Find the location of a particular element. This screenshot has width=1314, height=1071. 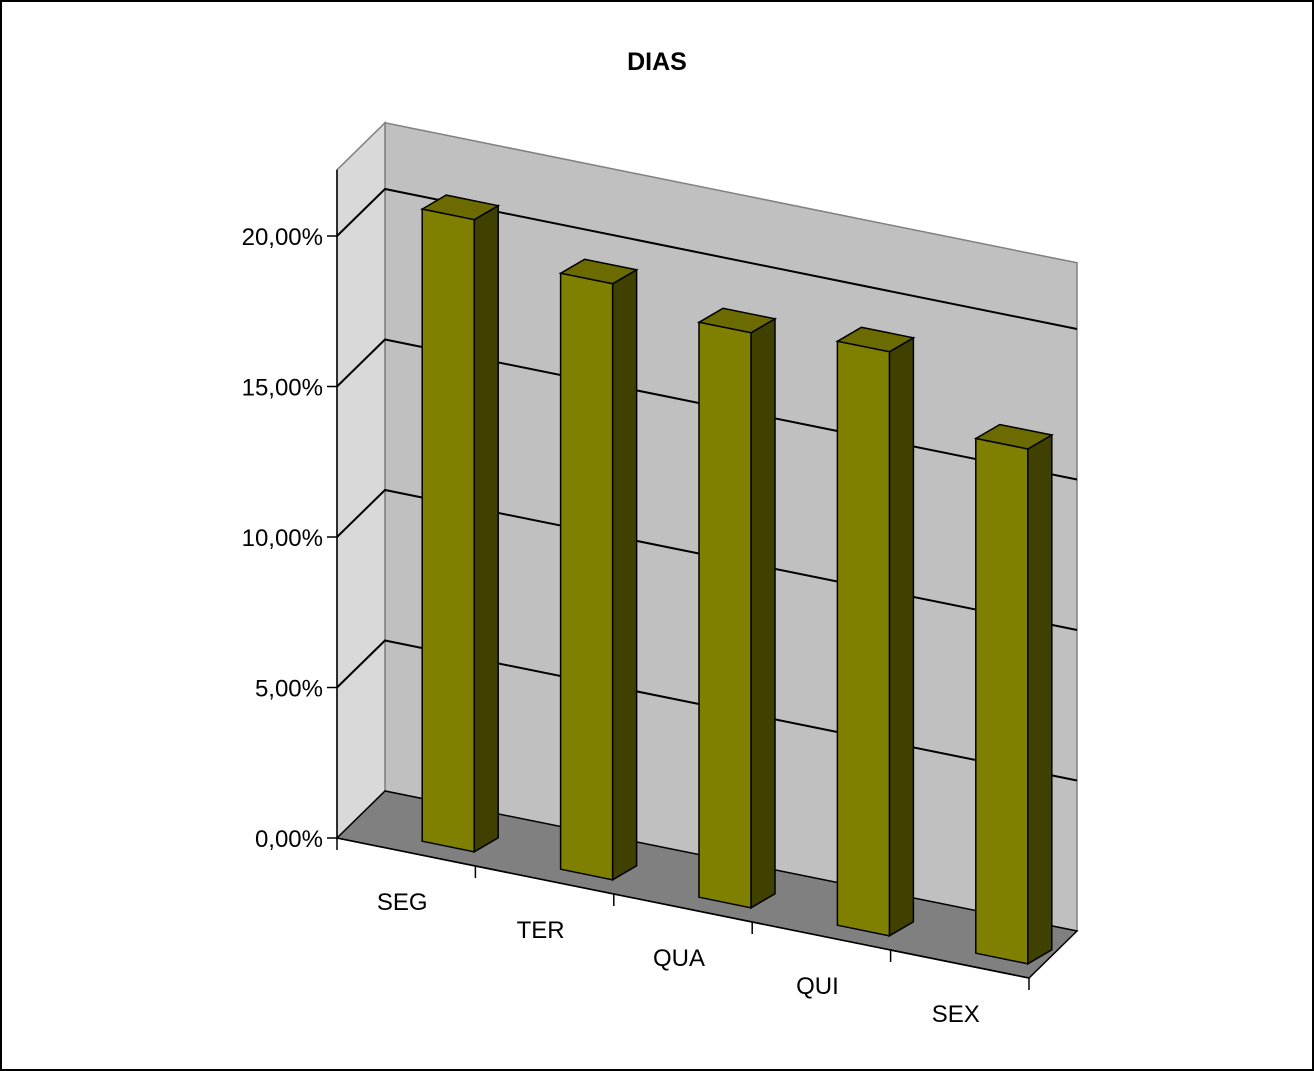

bar-front-seg is located at coordinates (448, 530).